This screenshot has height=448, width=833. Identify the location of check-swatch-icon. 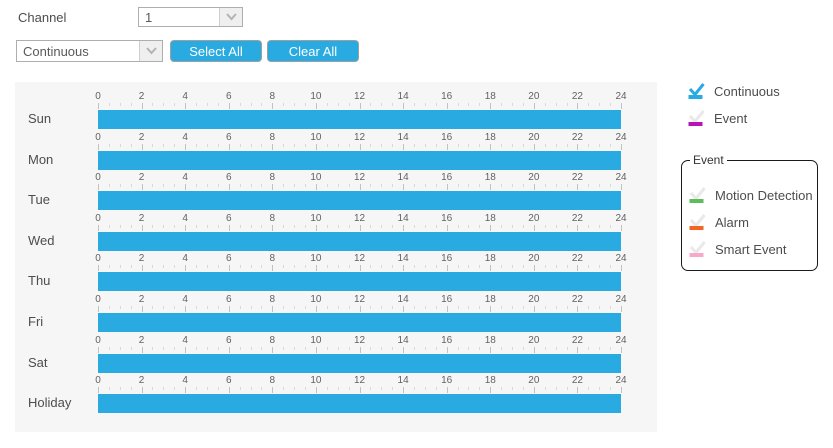
(697, 249).